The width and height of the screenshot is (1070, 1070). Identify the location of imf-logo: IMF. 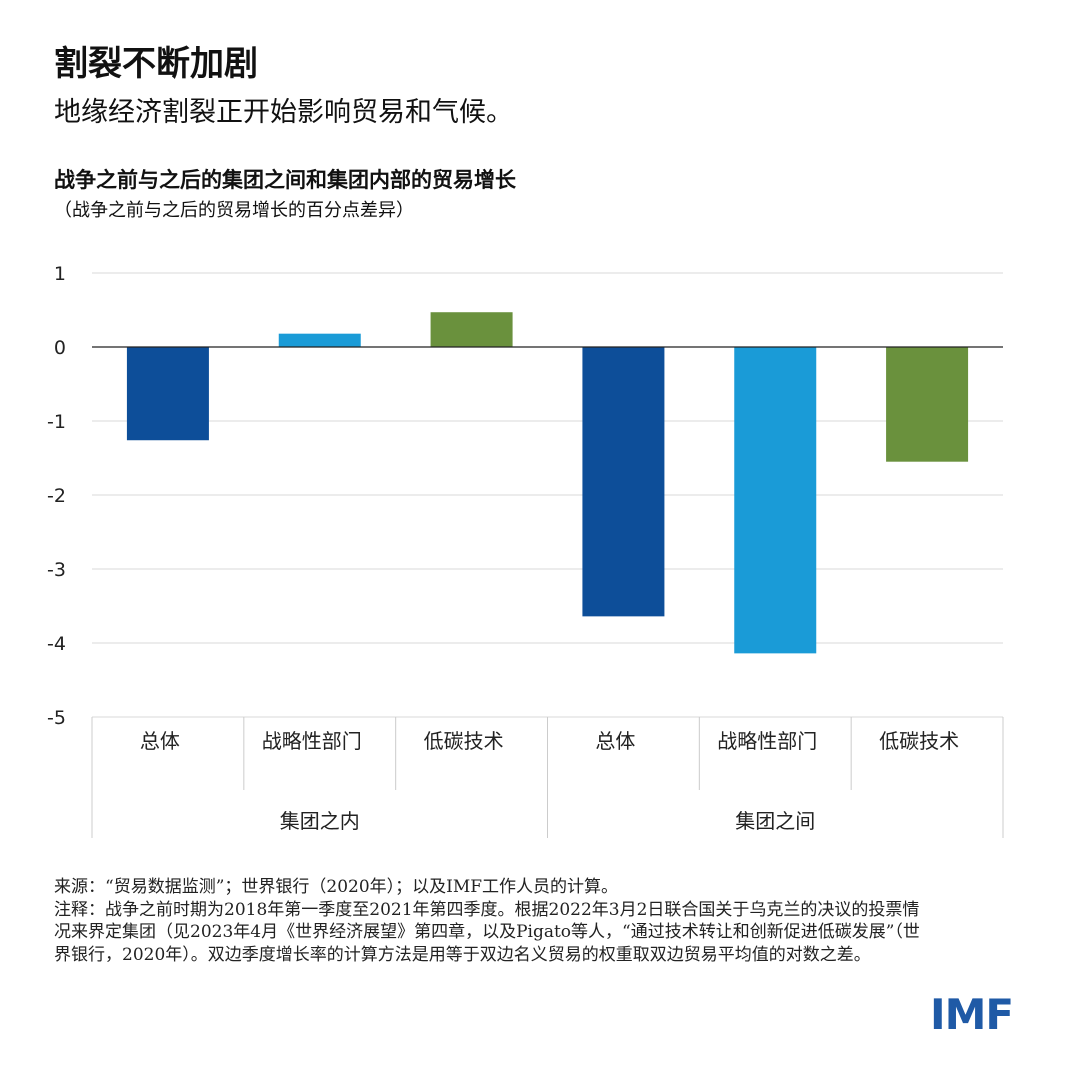
(972, 1014).